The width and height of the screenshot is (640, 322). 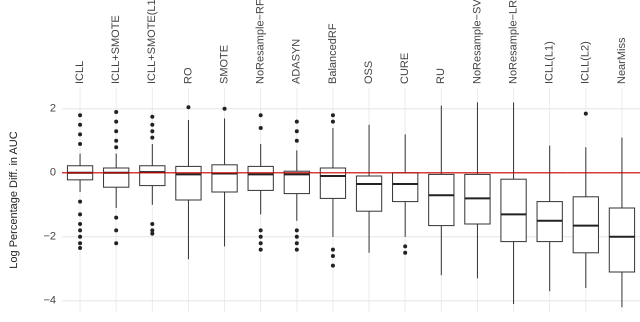 I want to click on y-axis-label: Log Percentage Diff. in AUC, so click(x=14, y=199).